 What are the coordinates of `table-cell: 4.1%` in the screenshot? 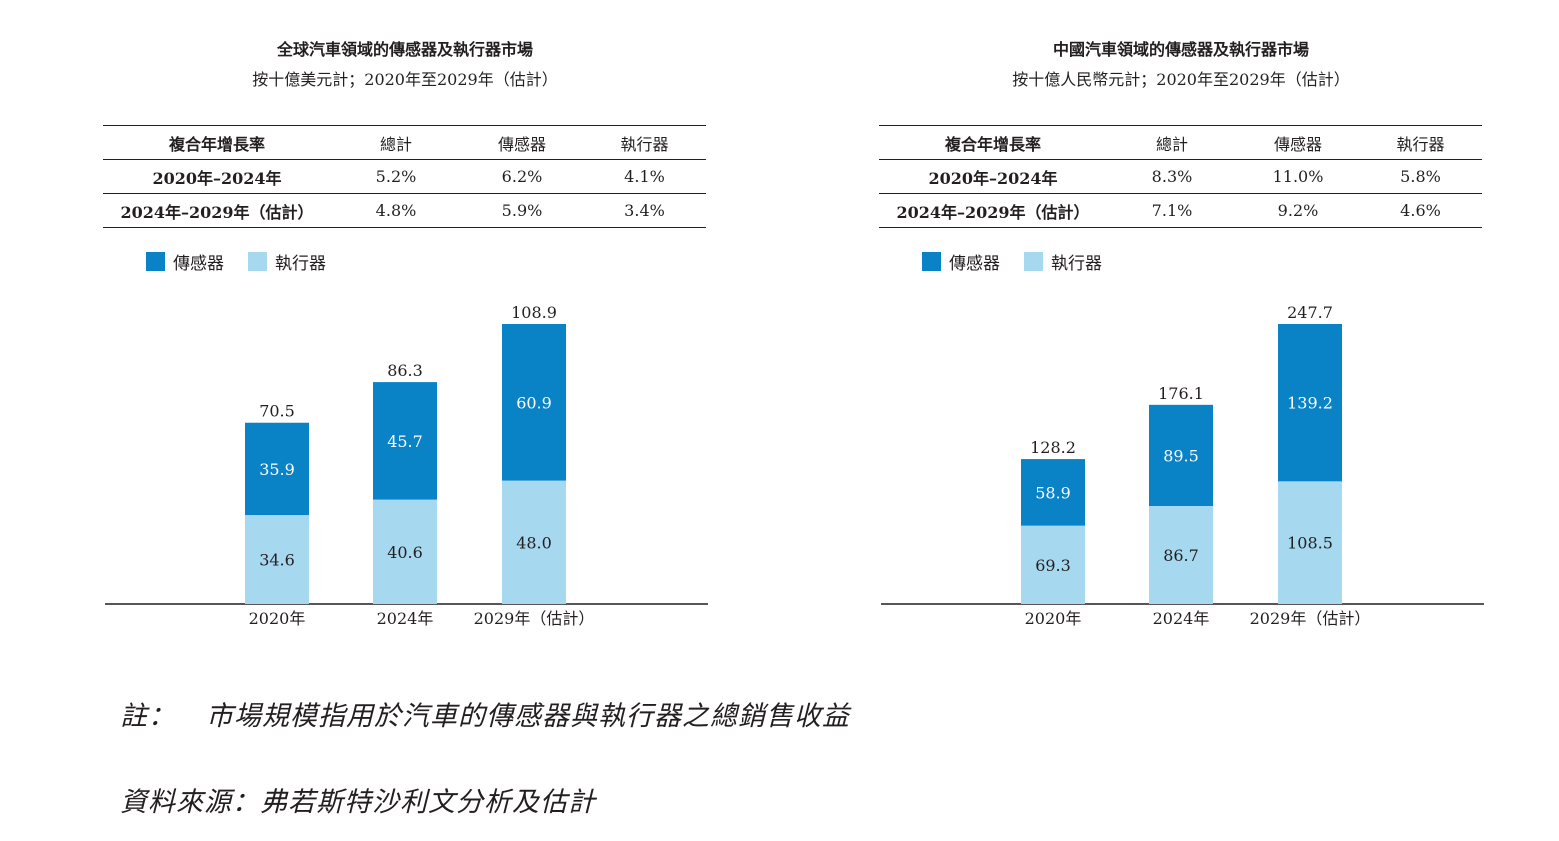 It's located at (644, 176).